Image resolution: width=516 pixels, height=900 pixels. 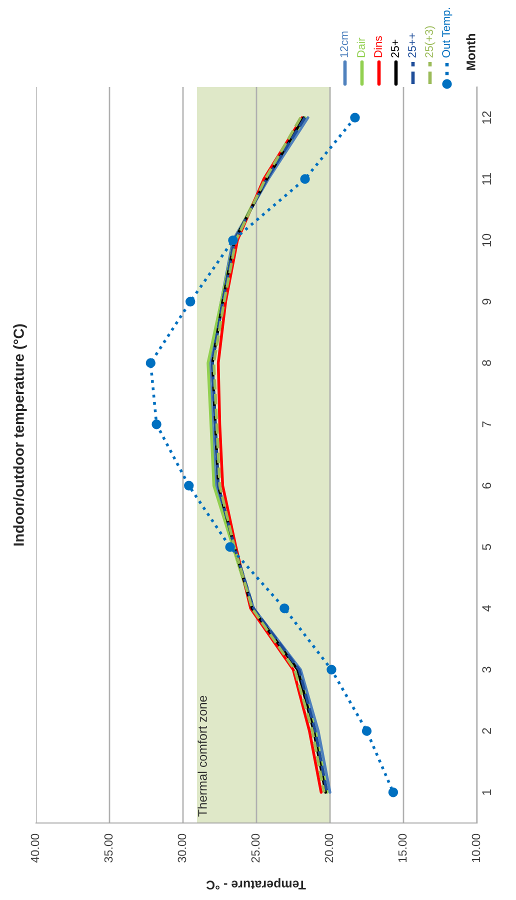 What do you see at coordinates (344, 45) in the screenshot?
I see `text: 12cm` at bounding box center [344, 45].